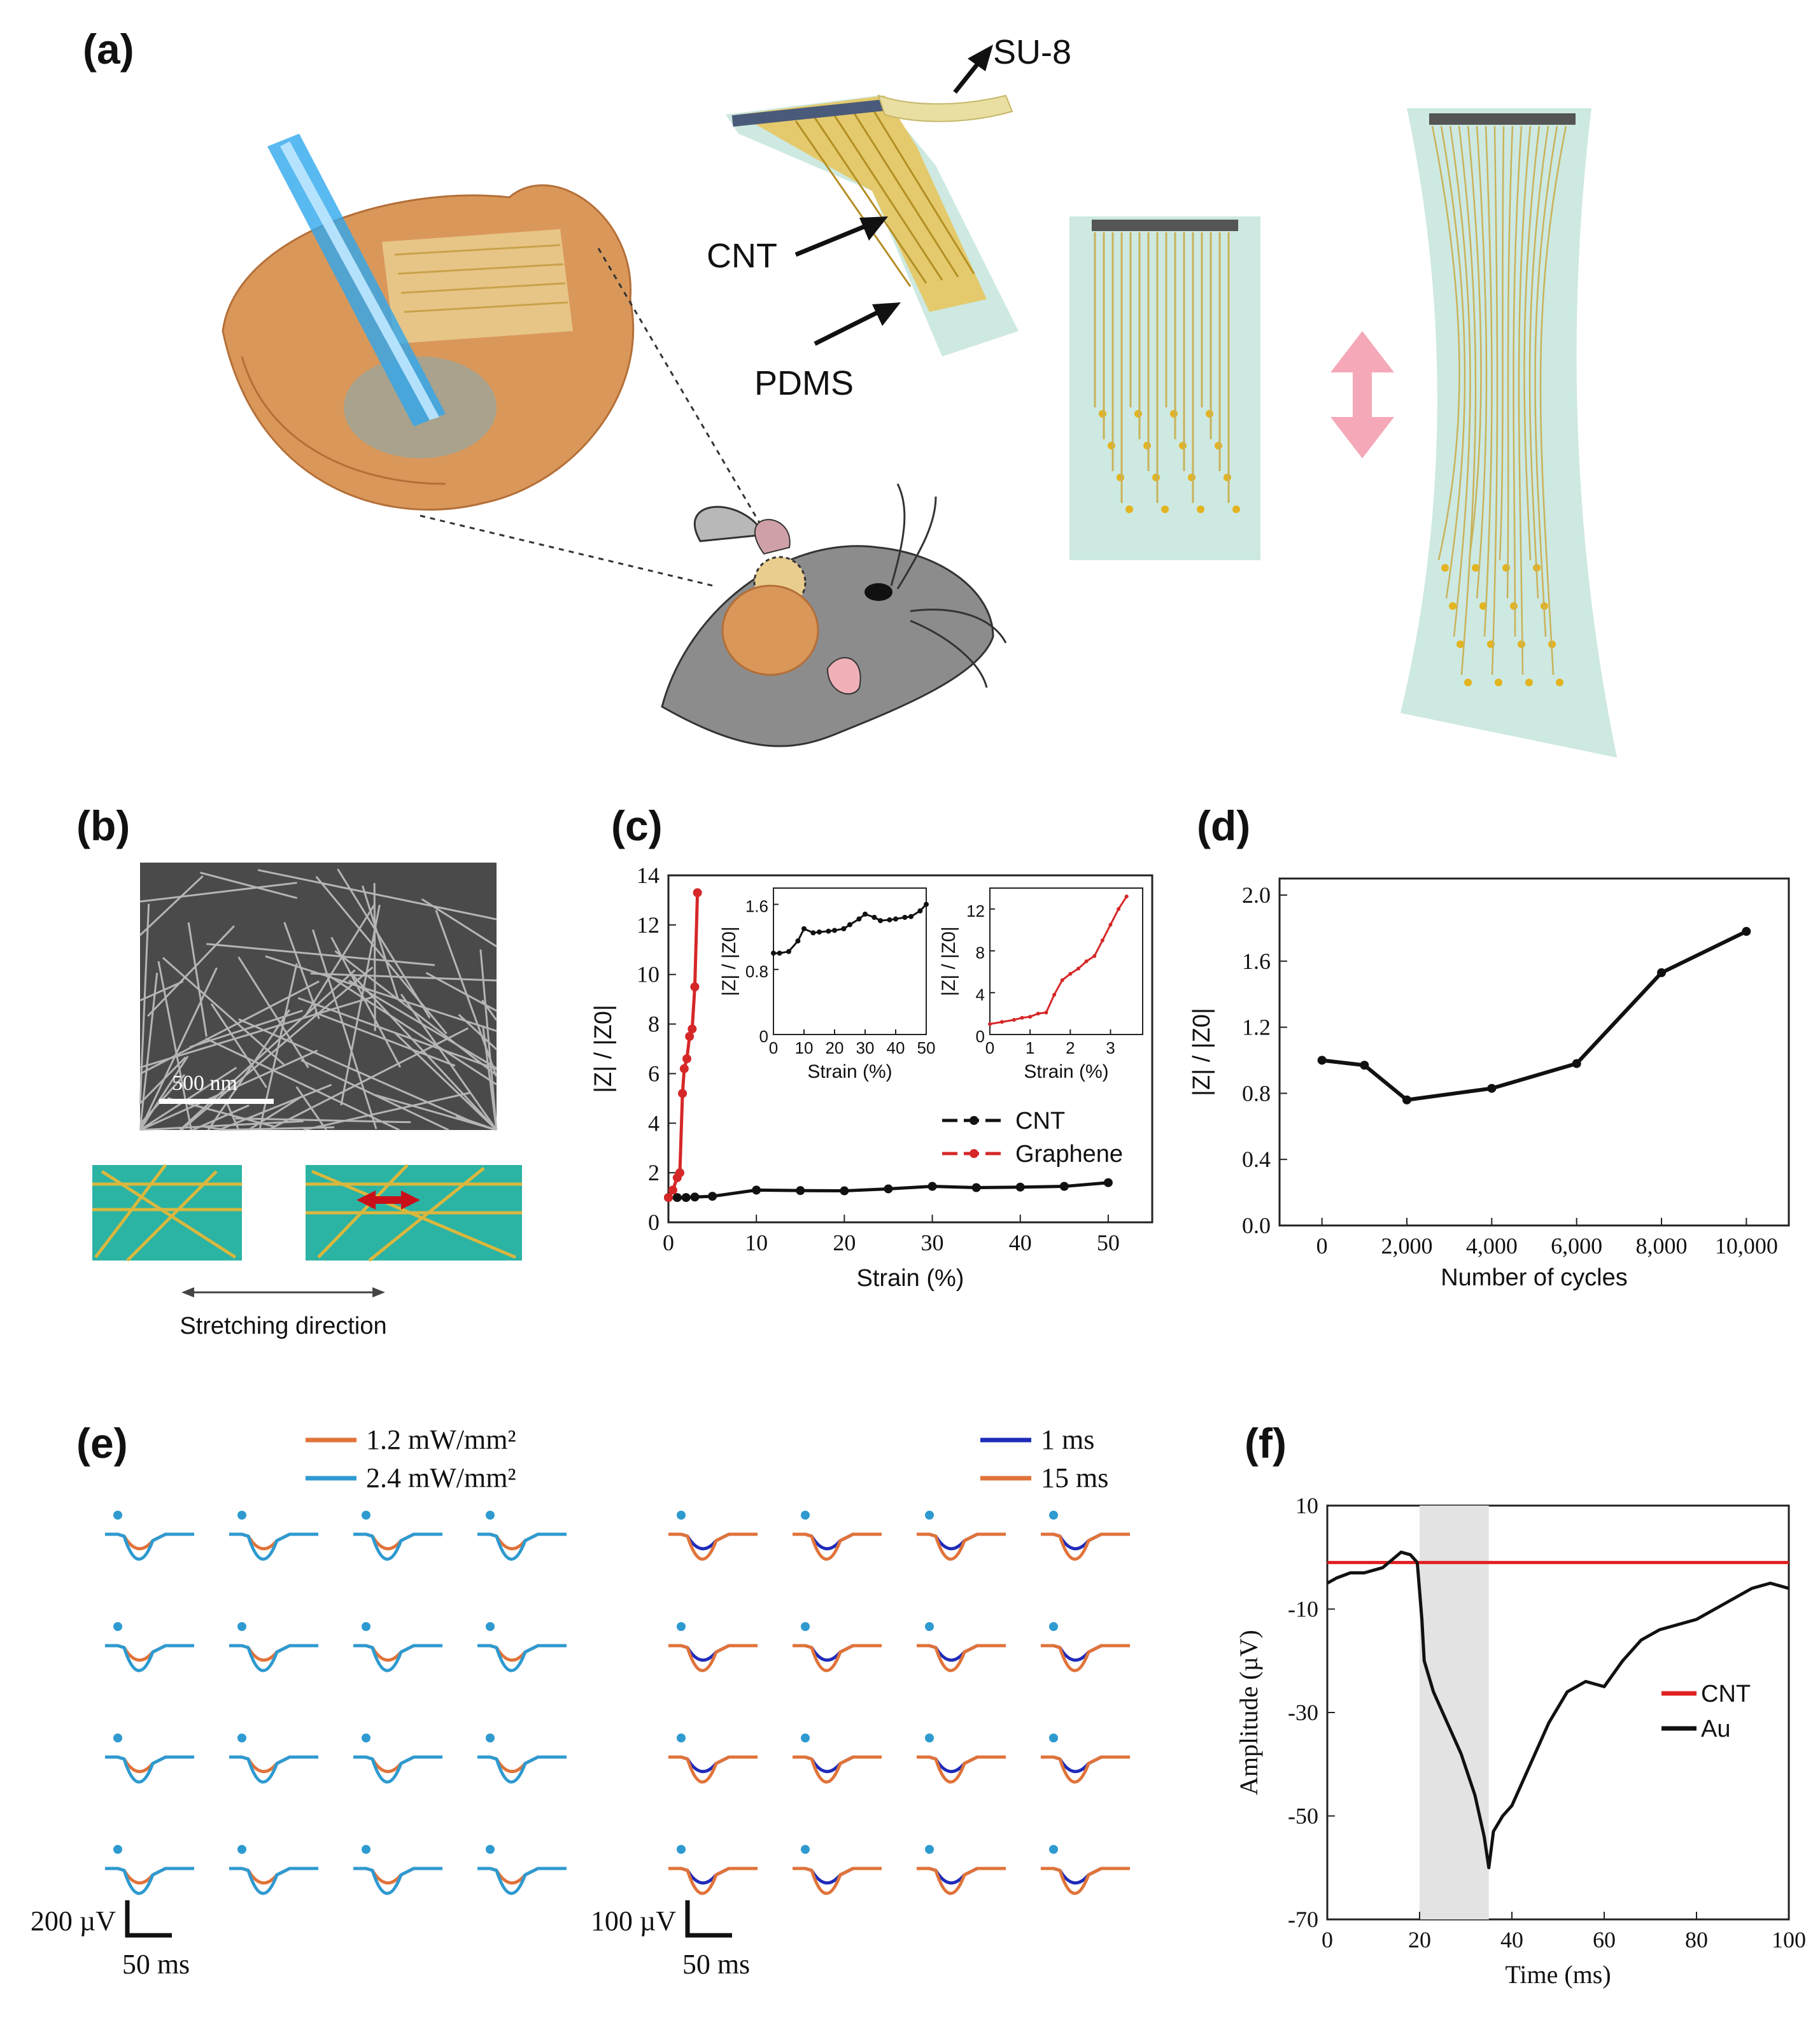  Describe the element at coordinates (873, 229) in the screenshot. I see `cnt-arrowhead` at that location.